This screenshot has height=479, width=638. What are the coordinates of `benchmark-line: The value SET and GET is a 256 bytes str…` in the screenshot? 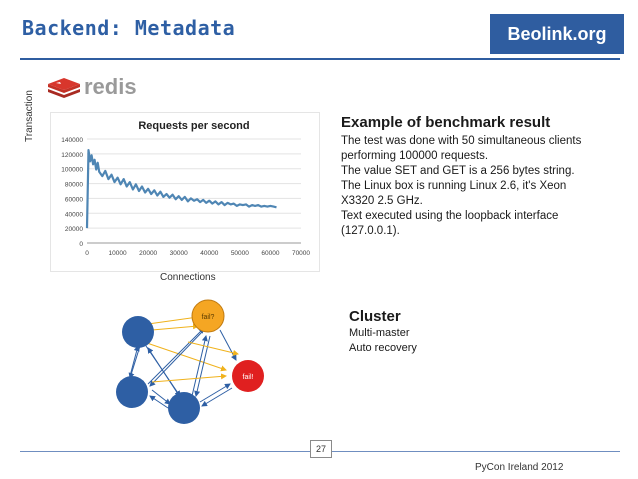 It's located at (458, 171).